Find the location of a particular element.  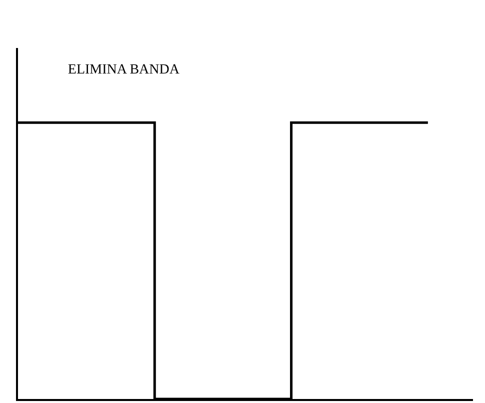

chart-title: ELIMINA BANDA is located at coordinates (124, 70).